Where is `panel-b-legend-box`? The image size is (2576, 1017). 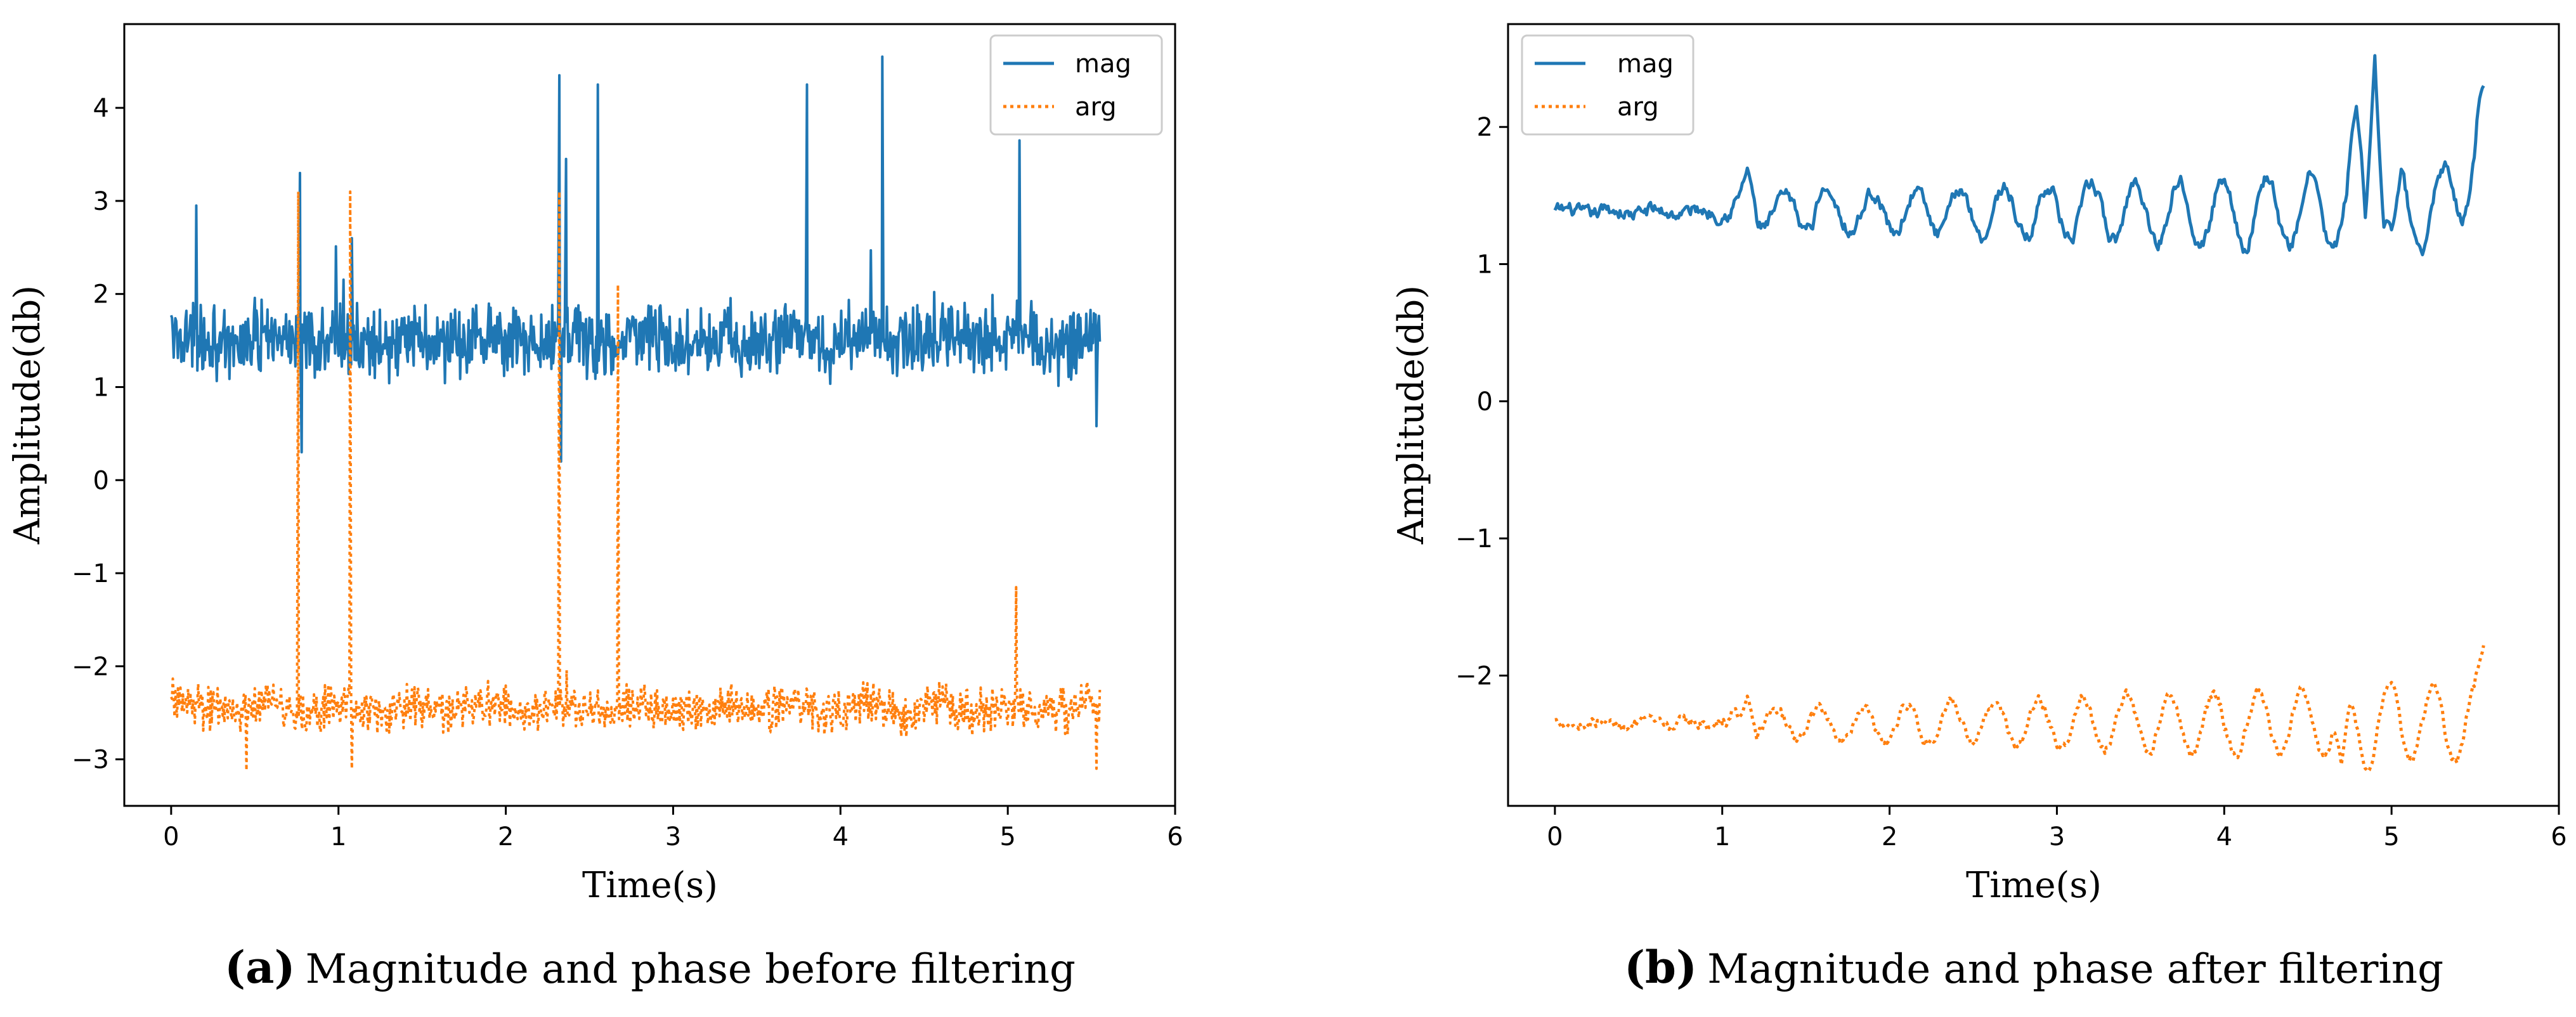 panel-b-legend-box is located at coordinates (1608, 85).